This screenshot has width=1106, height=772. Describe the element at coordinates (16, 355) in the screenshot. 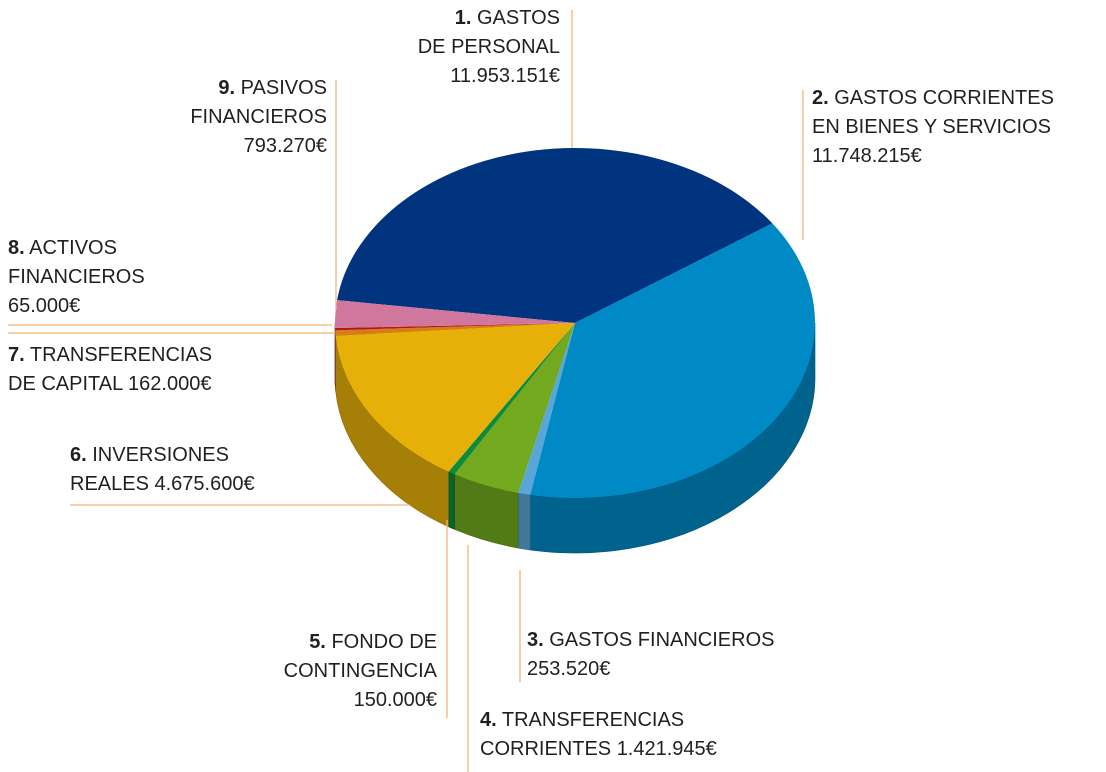

I see `label-number: 7.` at that location.